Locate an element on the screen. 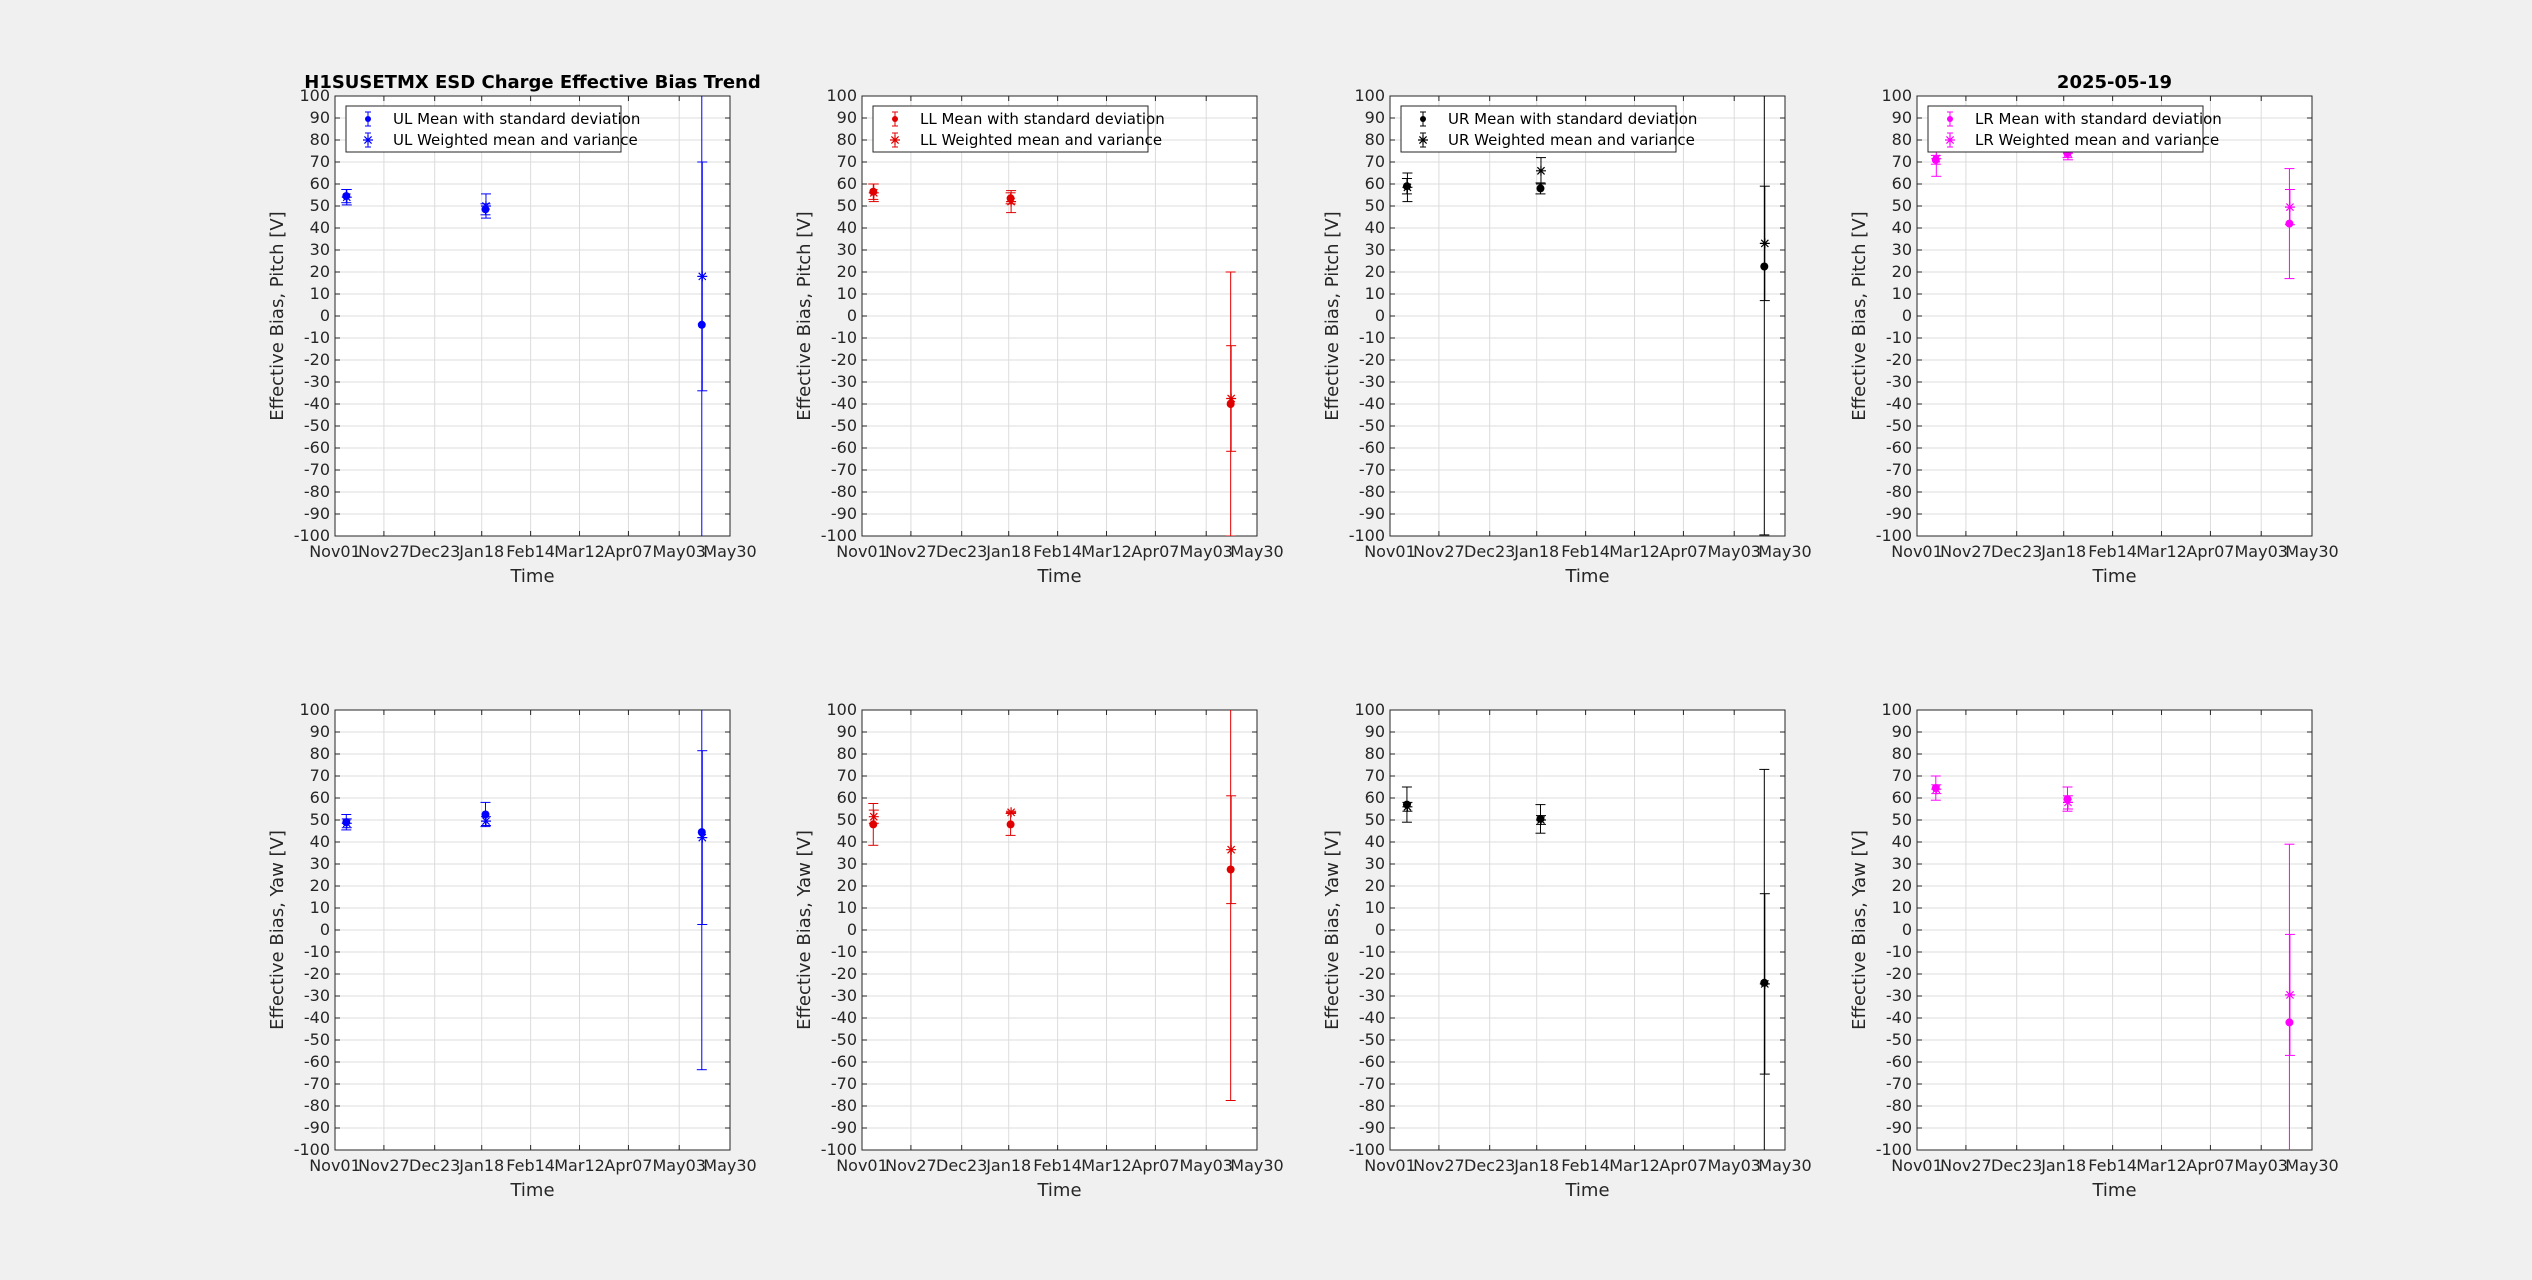  y-tick-label: -40 is located at coordinates (1372, 403).